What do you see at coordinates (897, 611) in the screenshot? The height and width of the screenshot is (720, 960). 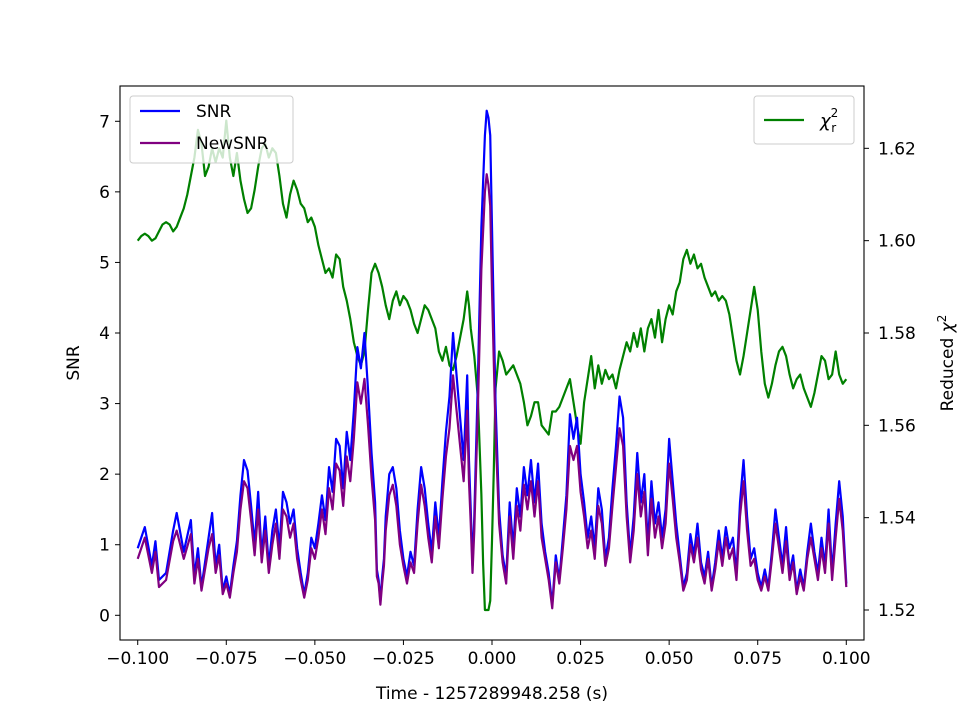 I see `y-tick-label-right: 1.52` at bounding box center [897, 611].